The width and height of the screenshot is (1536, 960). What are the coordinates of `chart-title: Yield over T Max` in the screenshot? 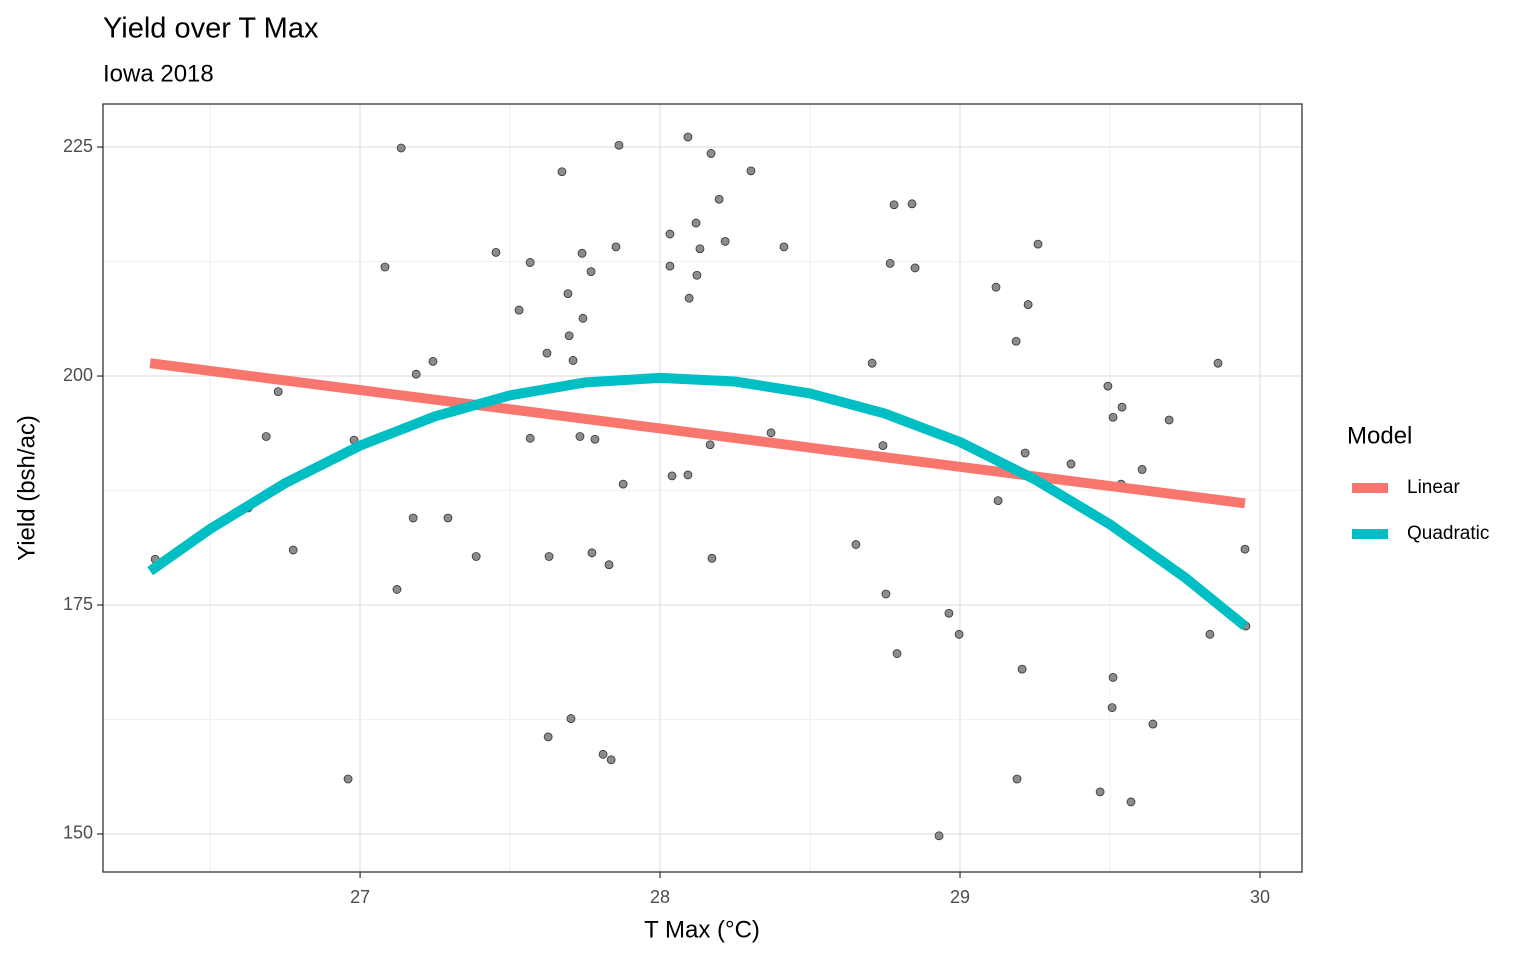 It's located at (211, 29).